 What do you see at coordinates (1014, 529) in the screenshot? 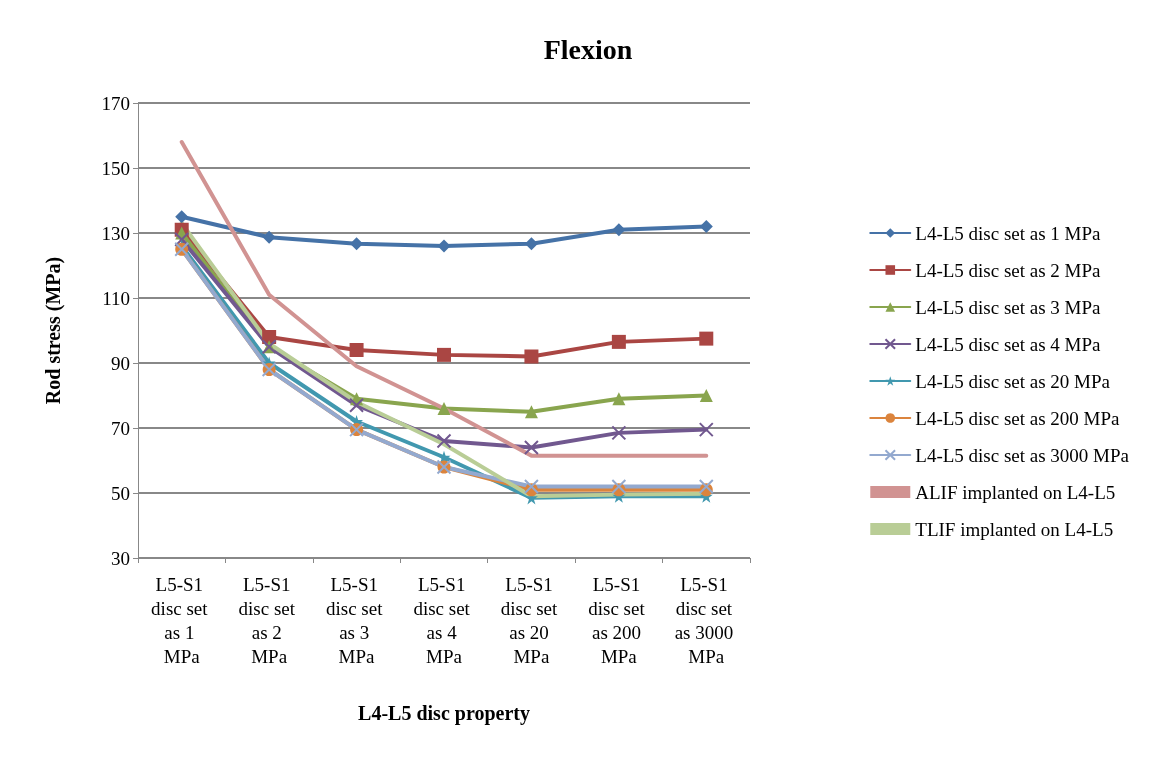
I see `legend-label: TLIF implanted on L4-L5` at bounding box center [1014, 529].